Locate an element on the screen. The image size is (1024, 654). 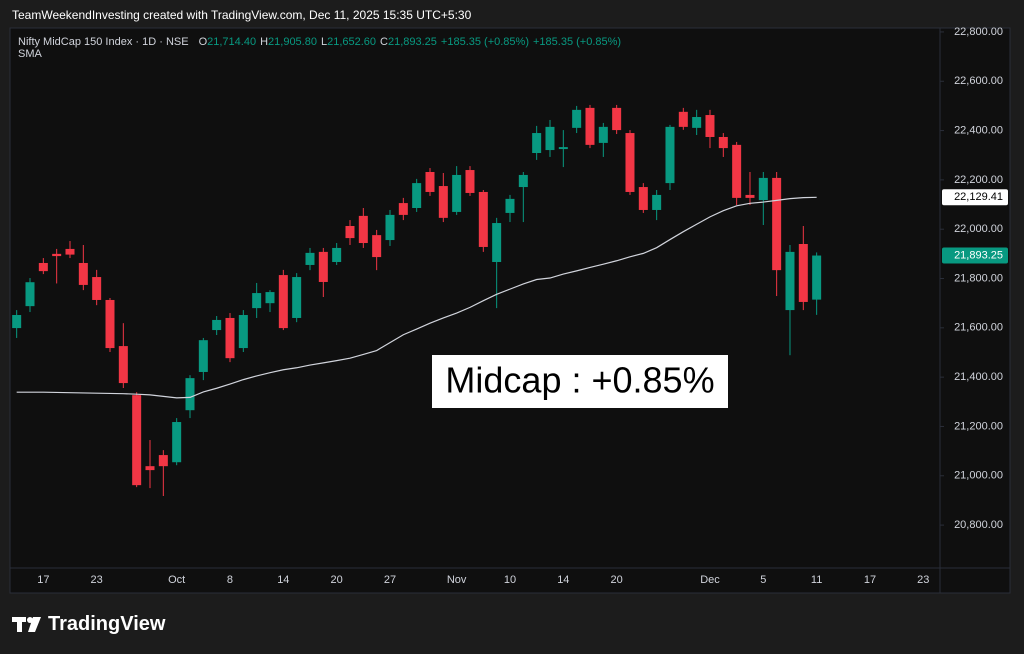
legend-ohlc: O21,714.40 is located at coordinates (228, 42).